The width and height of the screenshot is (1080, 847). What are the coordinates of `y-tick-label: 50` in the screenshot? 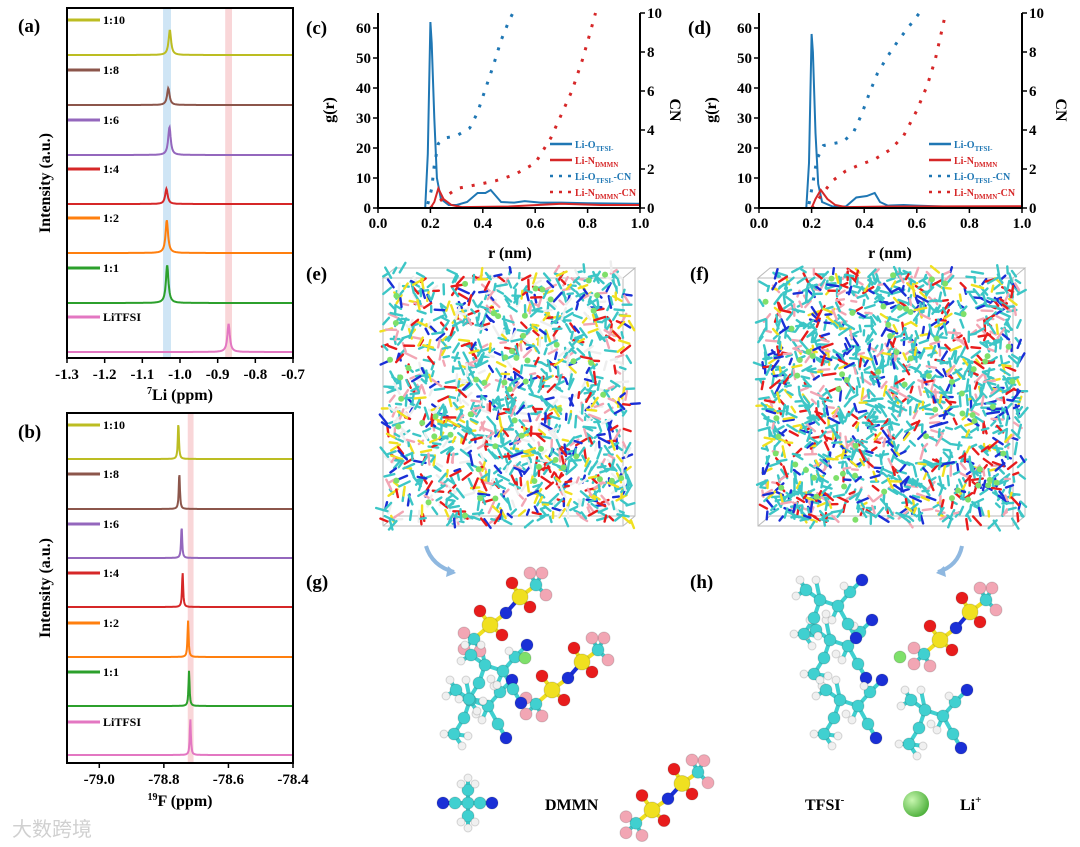 It's located at (744, 59).